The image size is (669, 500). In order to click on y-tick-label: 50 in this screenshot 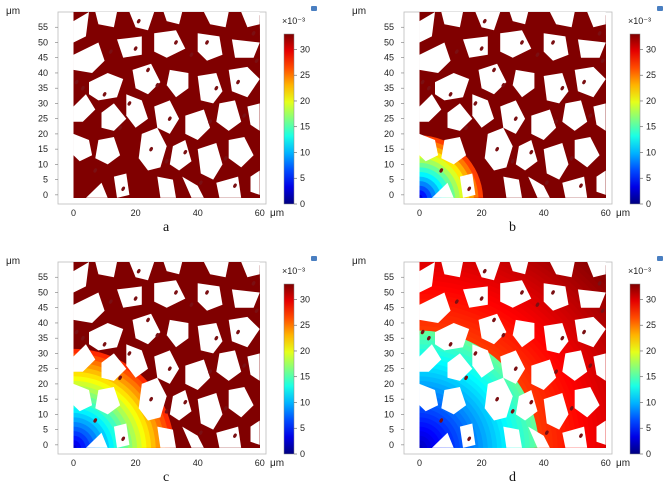, I will do `click(389, 292)`.